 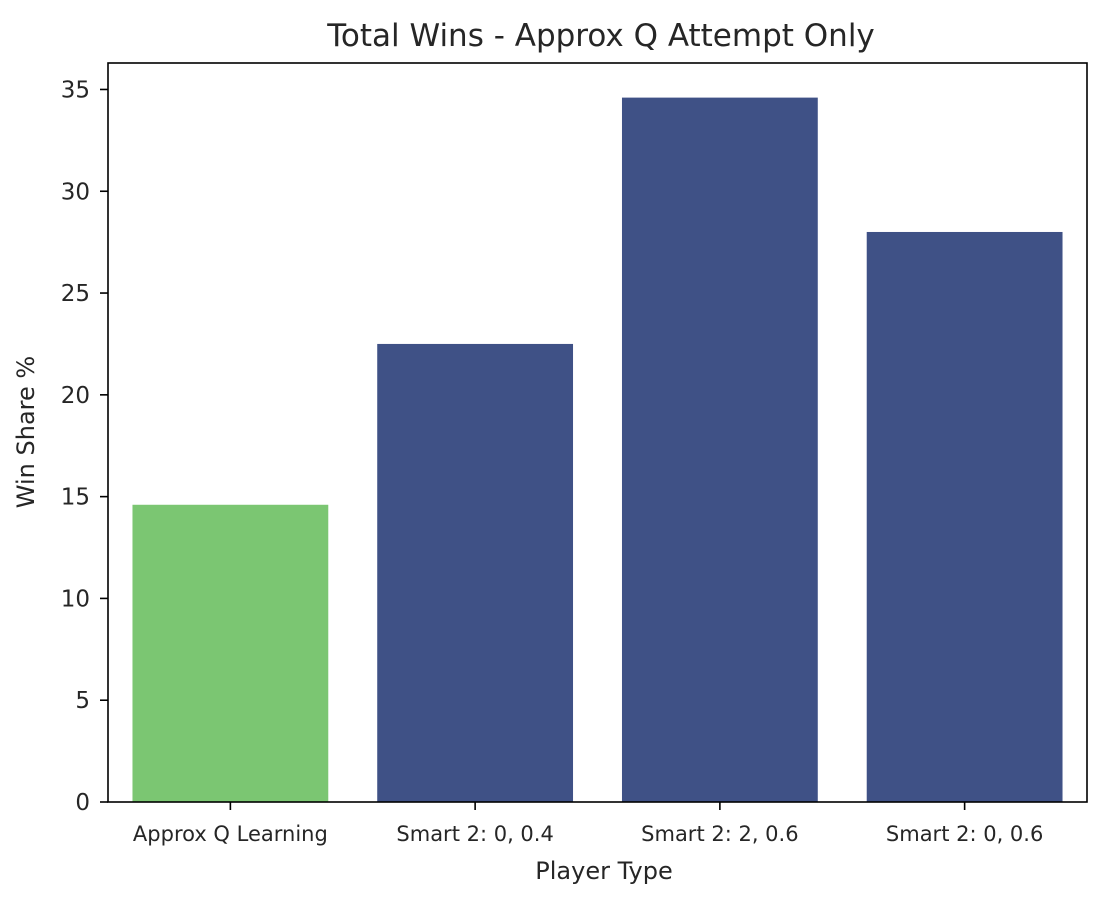 What do you see at coordinates (75, 90) in the screenshot?
I see `y-tick-label: 35` at bounding box center [75, 90].